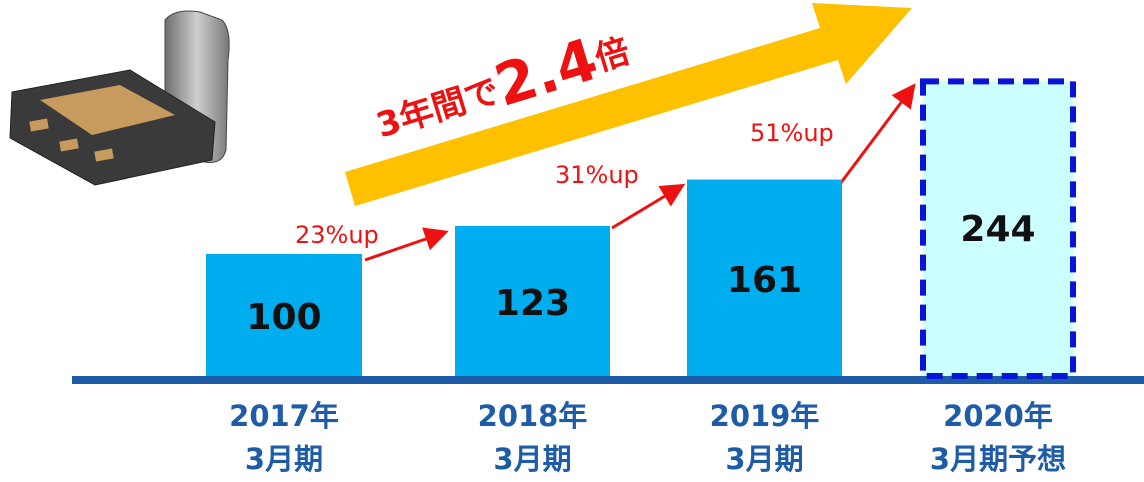  Describe the element at coordinates (998, 459) in the screenshot. I see `x-tick-label: 3月期予想` at that location.